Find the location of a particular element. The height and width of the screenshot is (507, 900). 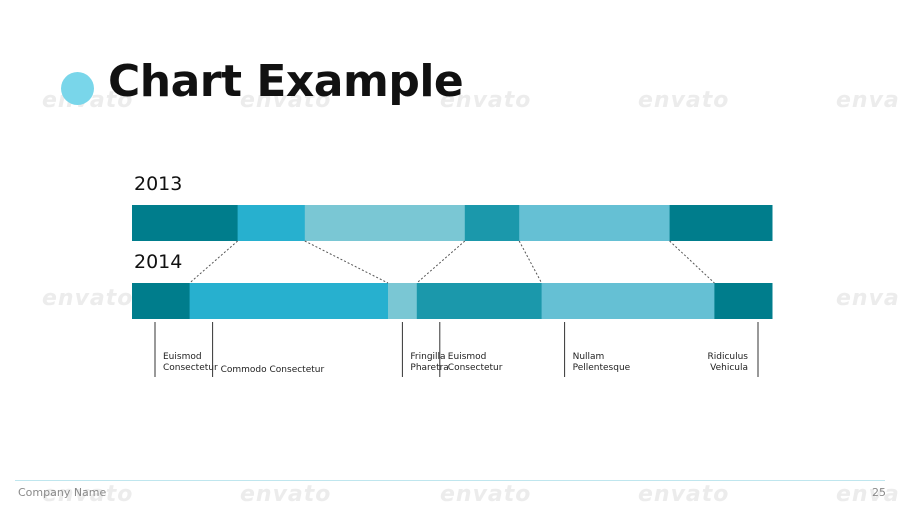

year-label-2014: 2014 is located at coordinates (158, 262).